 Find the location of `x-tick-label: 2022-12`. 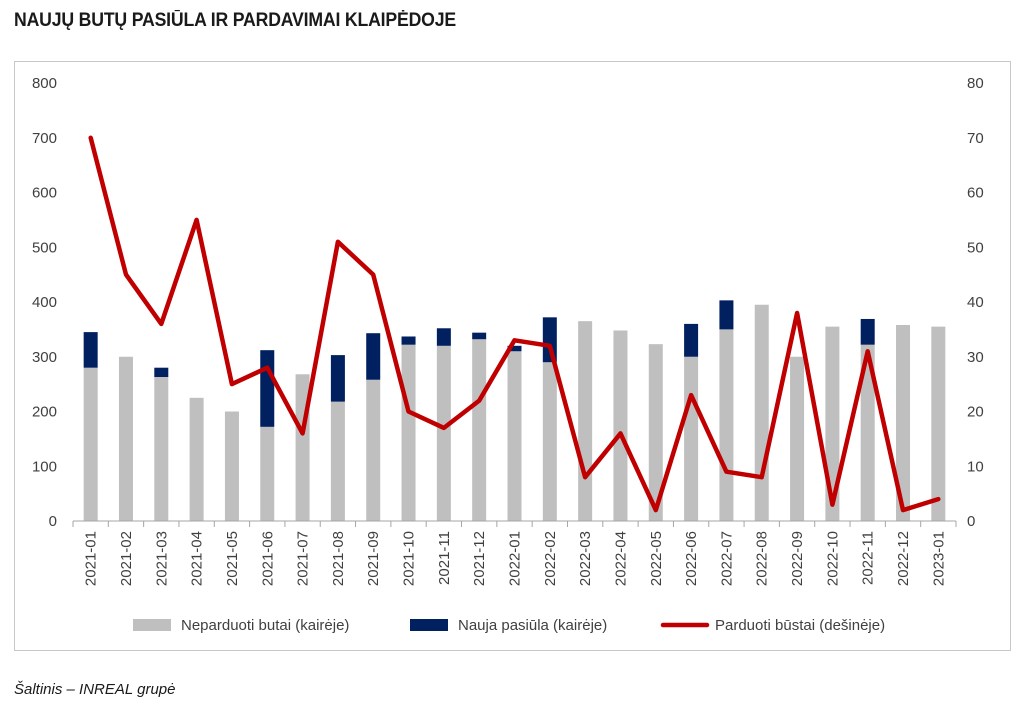

x-tick-label: 2022-12 is located at coordinates (903, 558).